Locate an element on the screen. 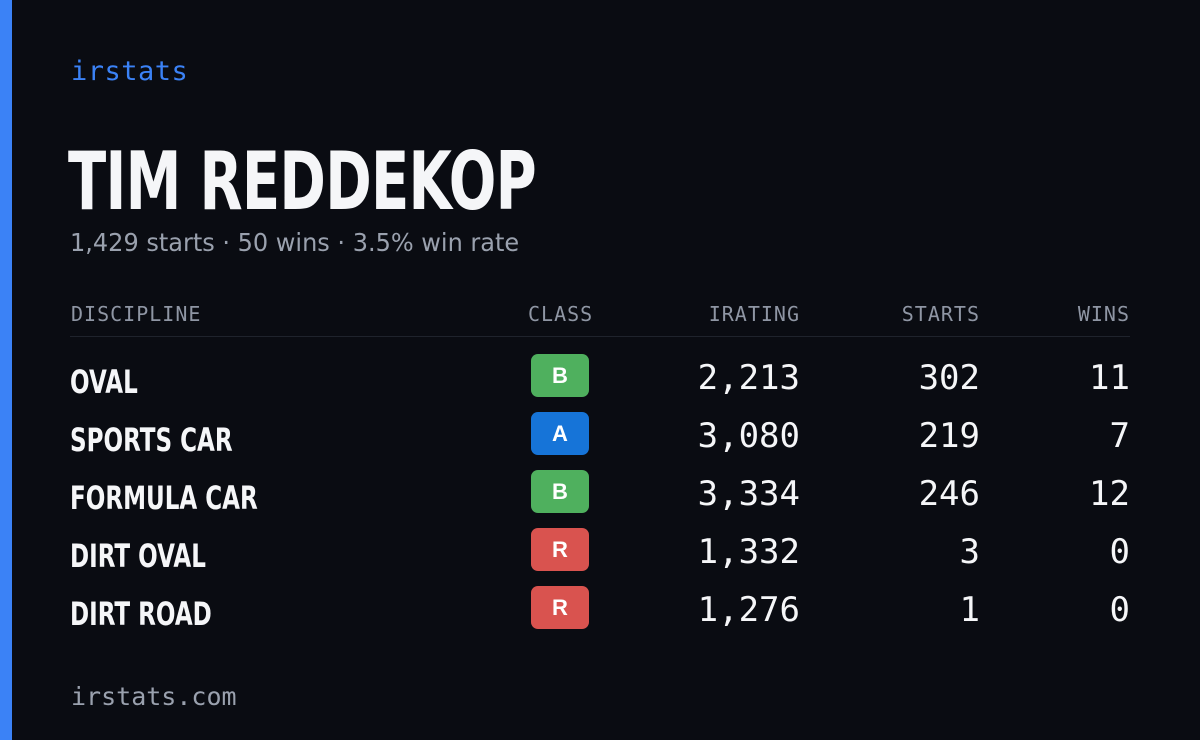 This screenshot has height=740, width=1200. driver-summary: 1,429 starts · 50 wins · 3.5% win rate is located at coordinates (295, 242).